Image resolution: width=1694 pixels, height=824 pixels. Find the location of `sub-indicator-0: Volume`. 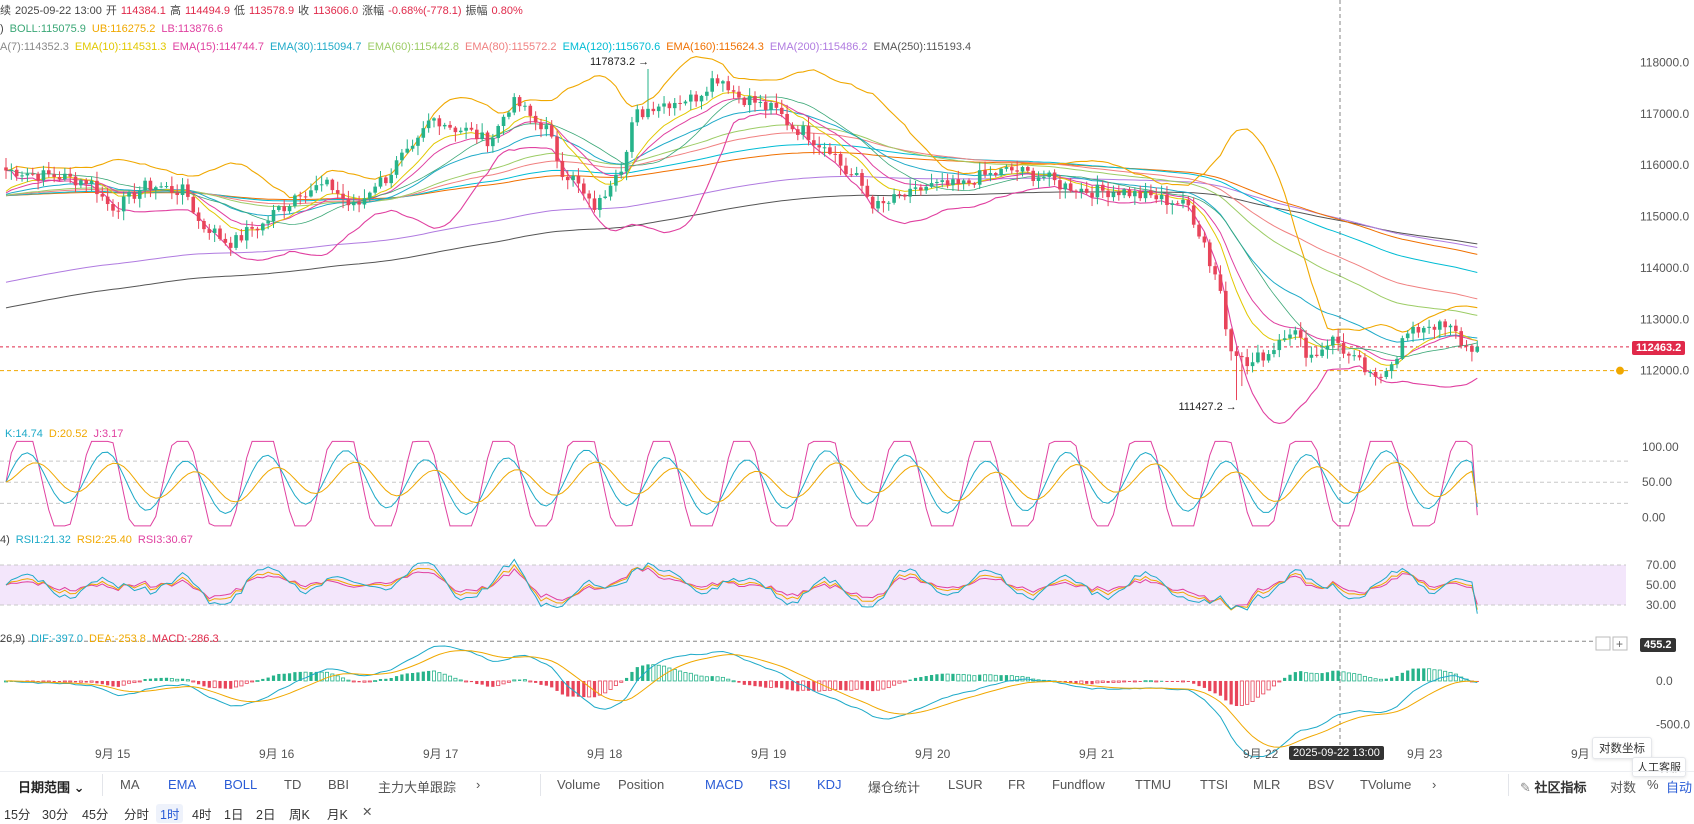

sub-indicator-0: Volume is located at coordinates (579, 784).